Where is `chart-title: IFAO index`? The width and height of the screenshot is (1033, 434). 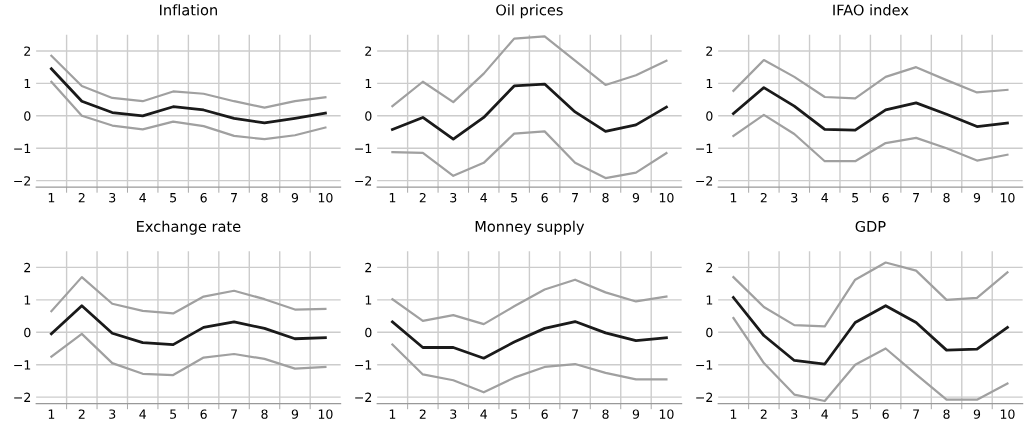
chart-title: IFAO index is located at coordinates (871, 10).